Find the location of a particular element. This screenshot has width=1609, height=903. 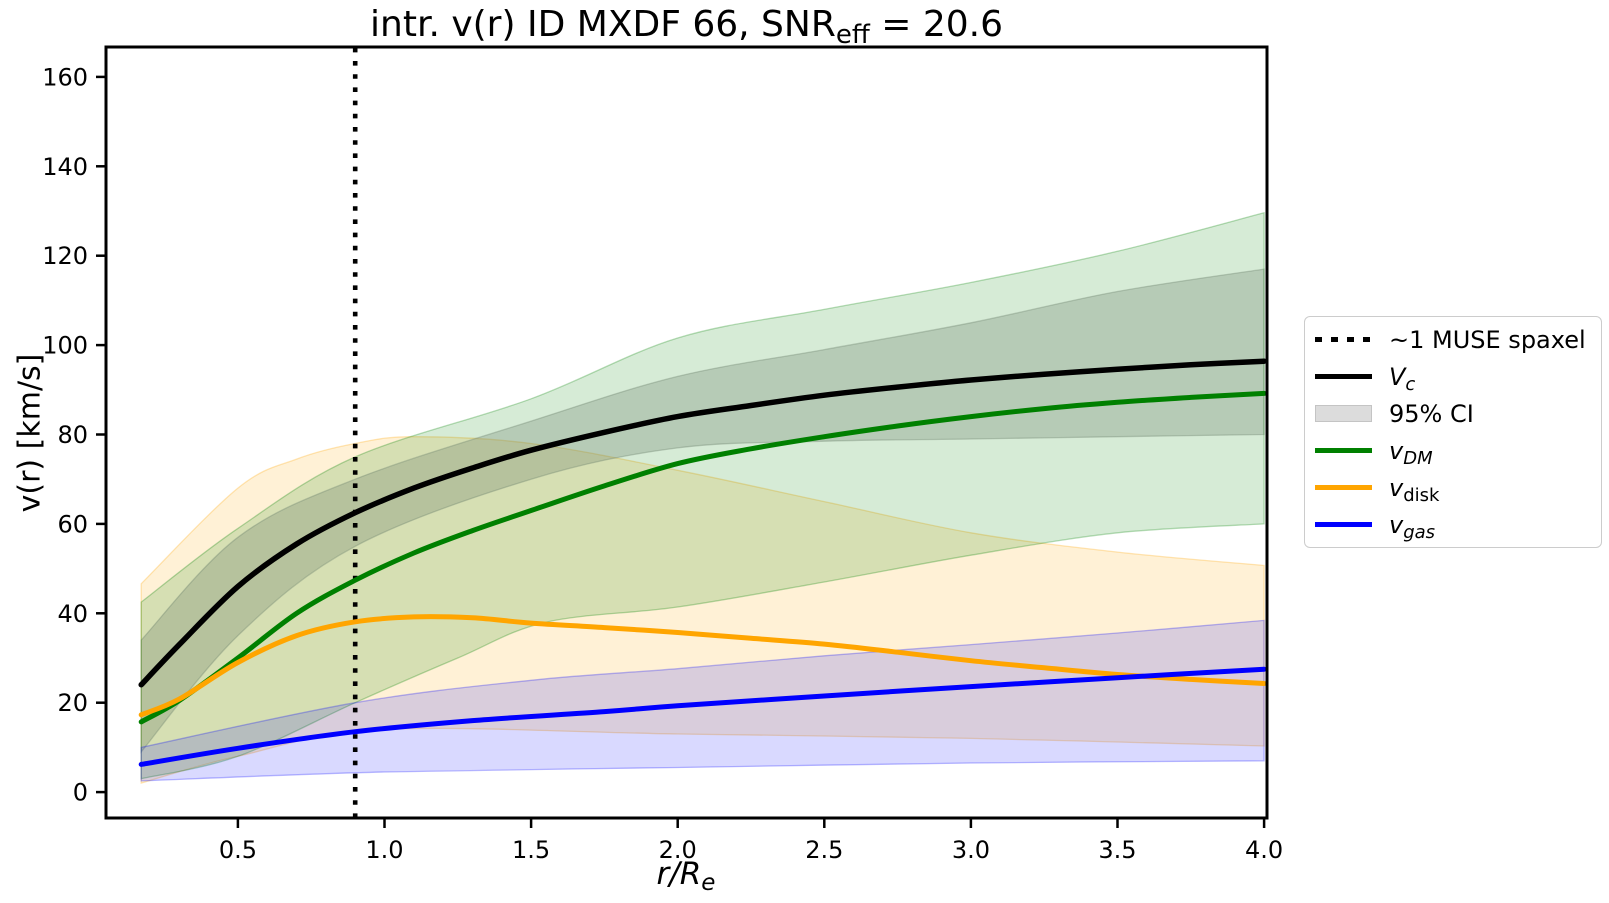

legend-item-muse-spaxel: ~1 MUSE spaxel is located at coordinates (1453, 339).